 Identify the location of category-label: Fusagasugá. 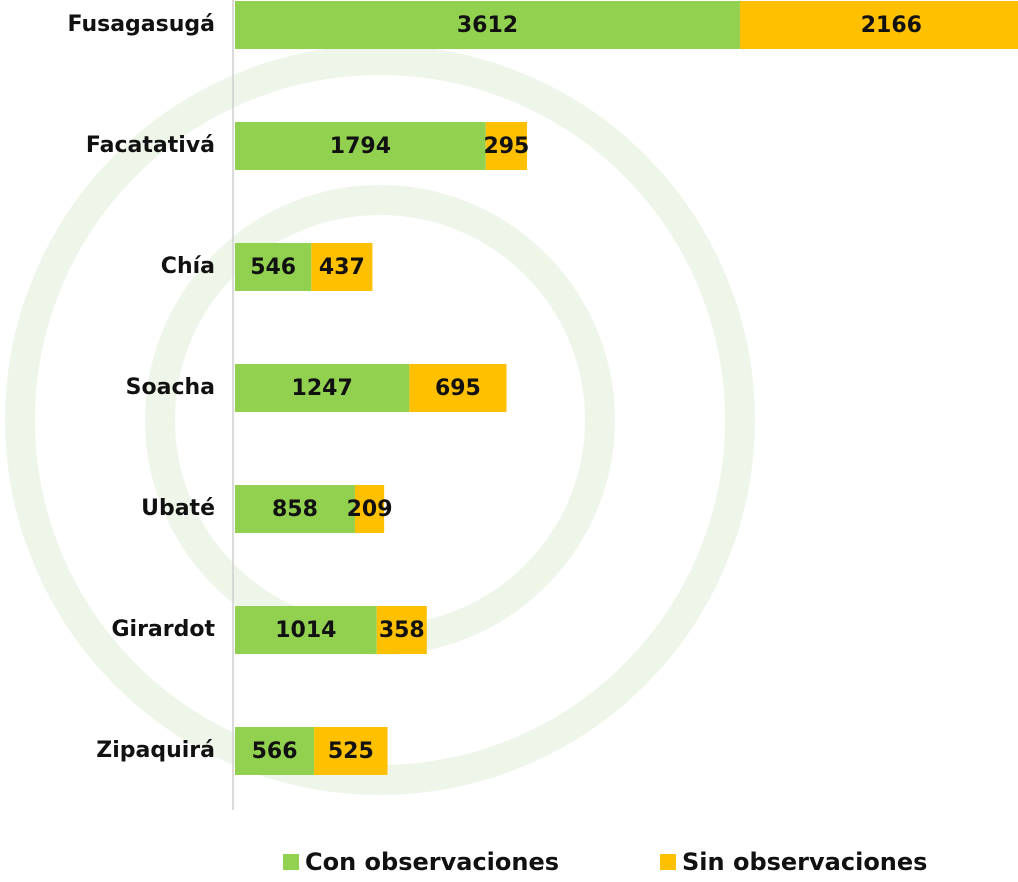
(141, 24).